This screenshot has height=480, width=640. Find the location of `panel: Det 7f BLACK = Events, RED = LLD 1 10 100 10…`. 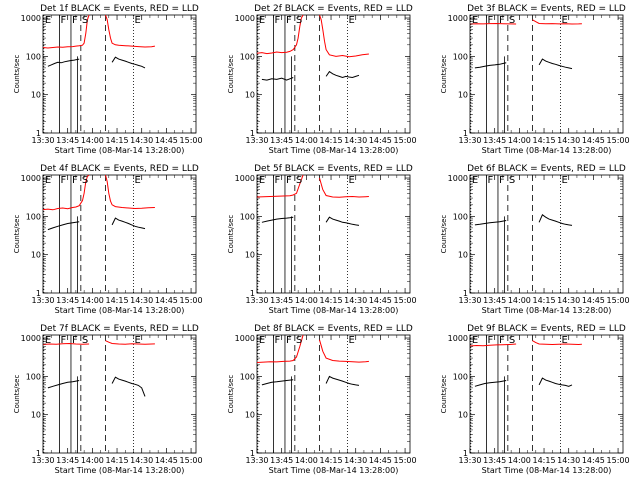

panel: Det 7f BLACK = Events, RED = LLD 1 10 100 10… is located at coordinates (108, 399).